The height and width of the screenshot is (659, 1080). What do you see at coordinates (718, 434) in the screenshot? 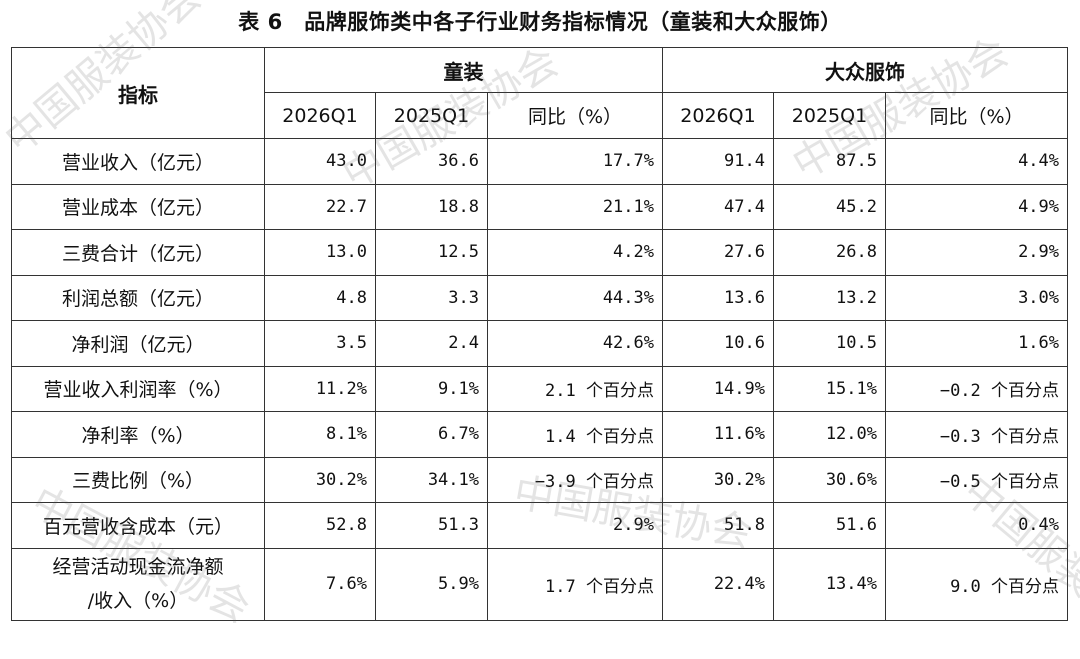
I see `table-cell: 11.6%` at bounding box center [718, 434].